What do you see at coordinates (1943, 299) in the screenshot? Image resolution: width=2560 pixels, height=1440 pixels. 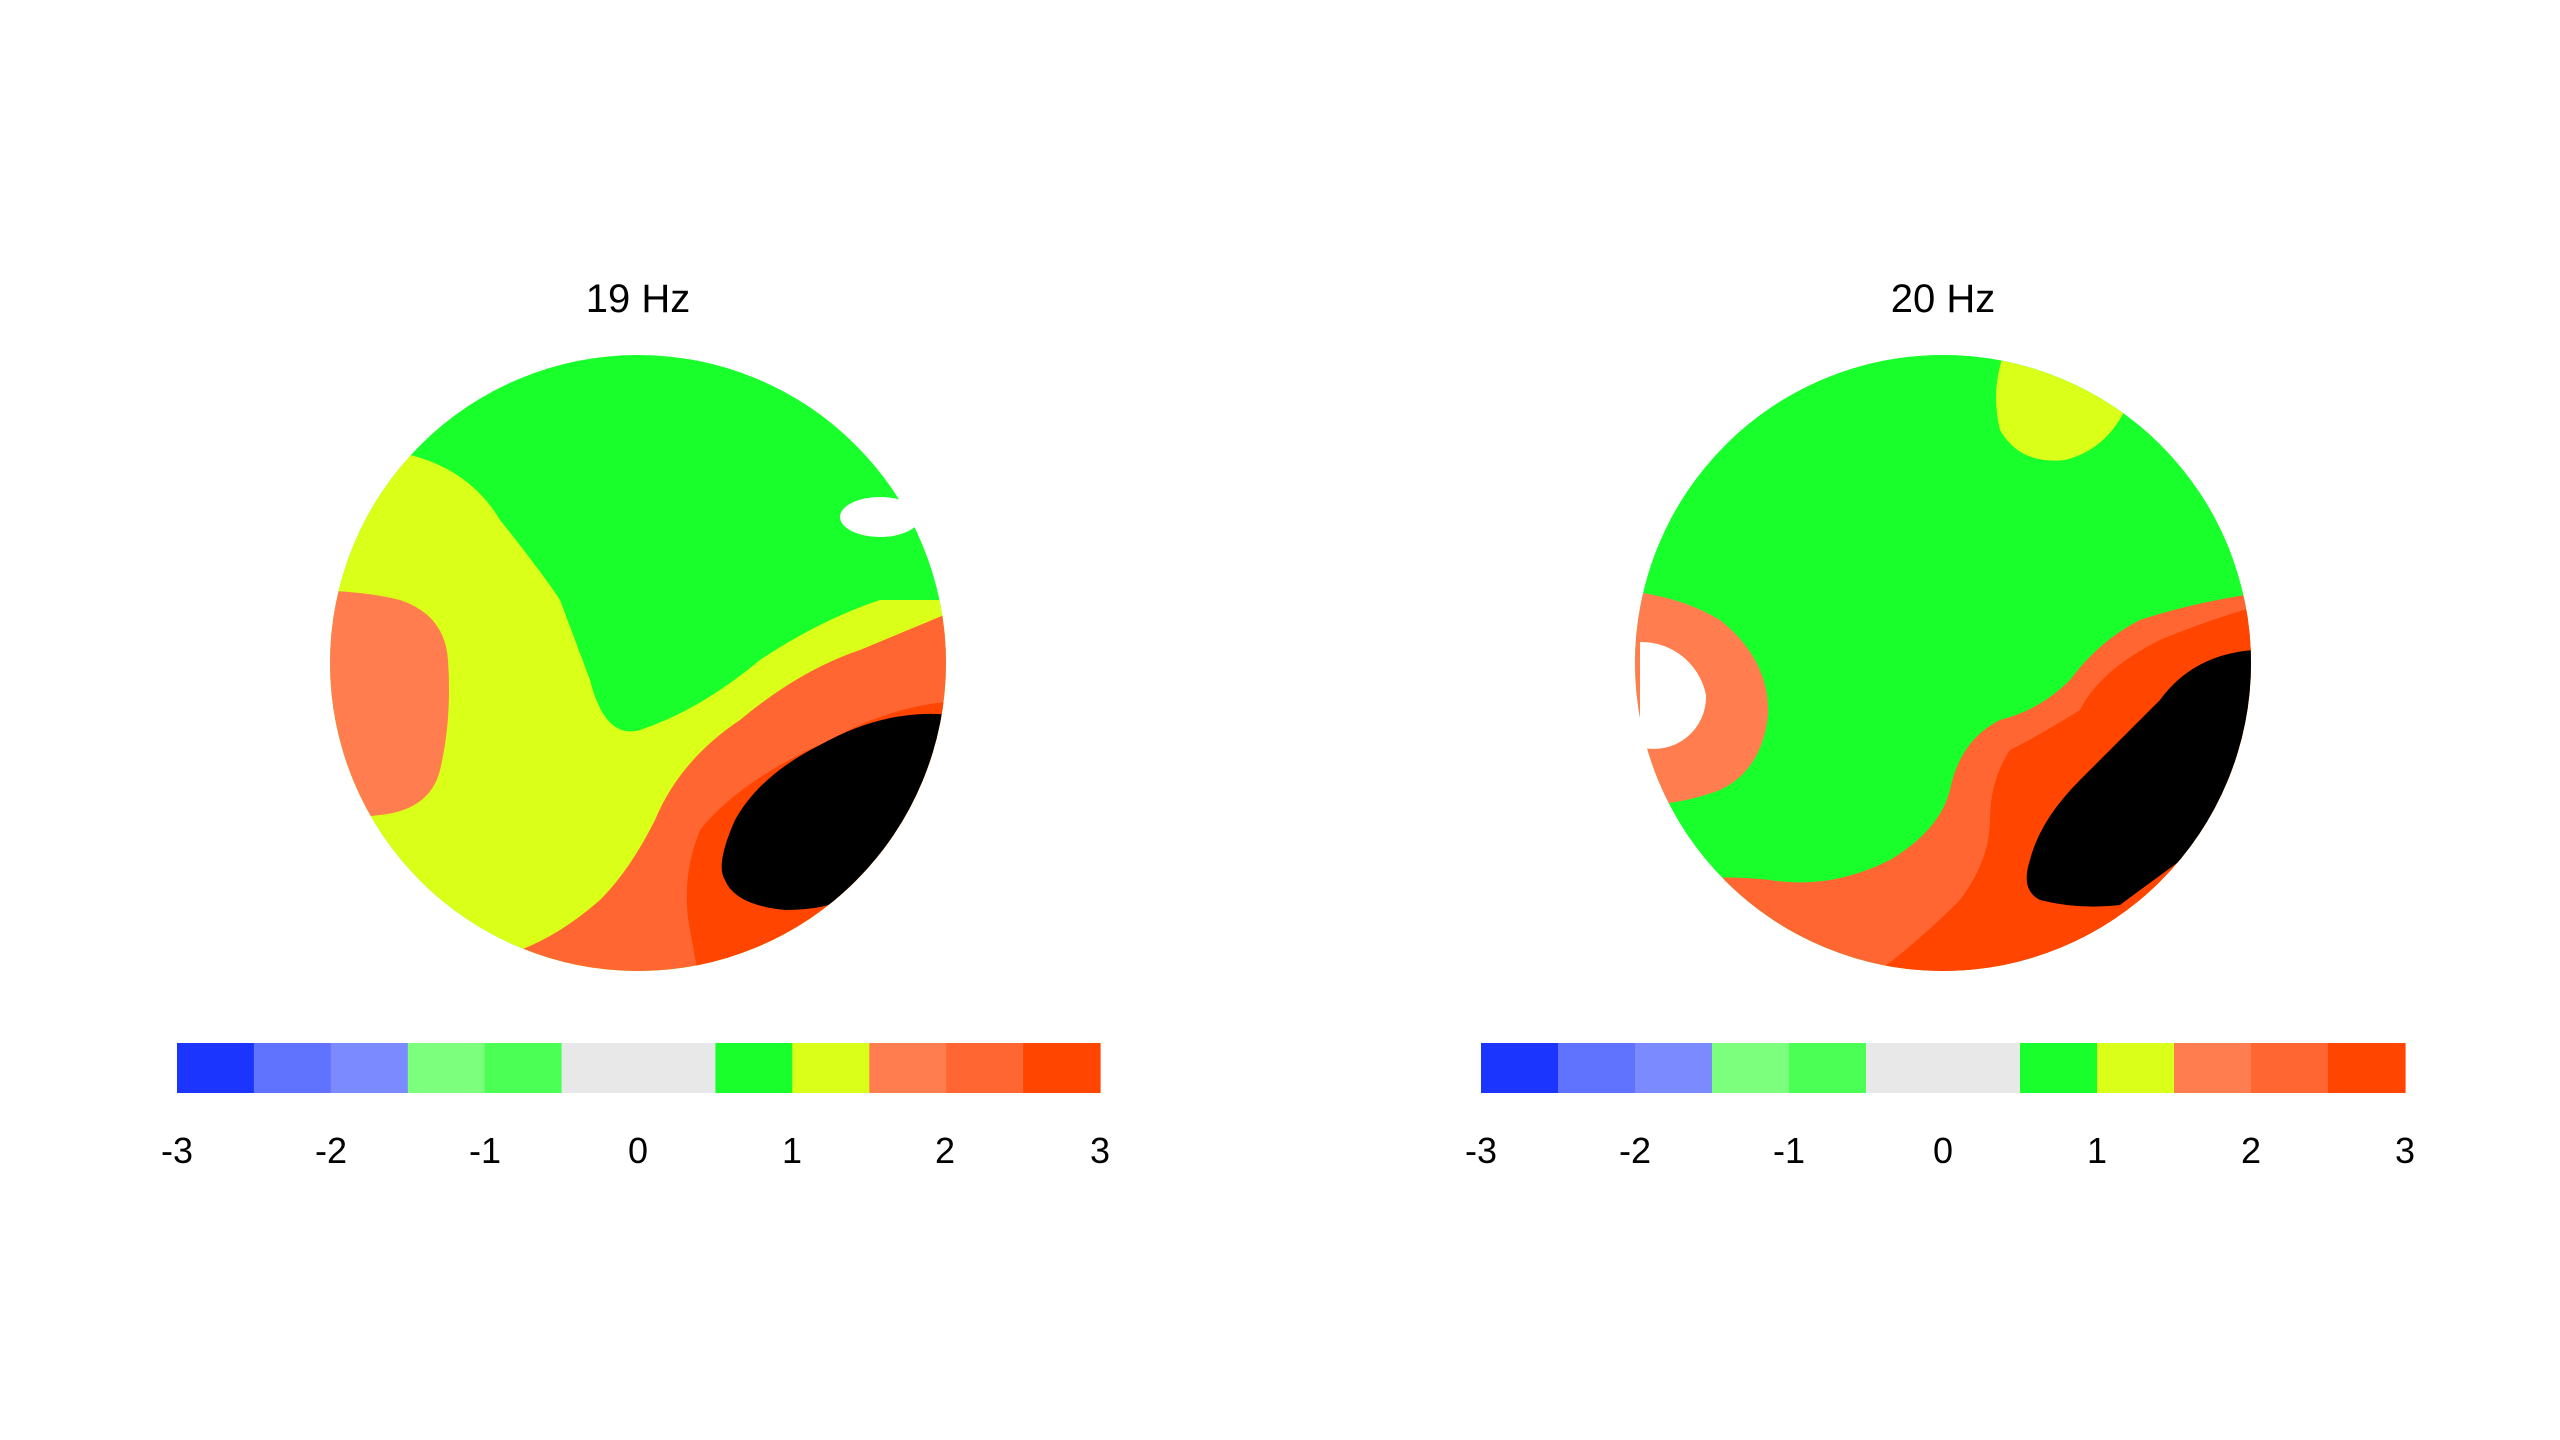 I see `chart-title-20hz: 20 Hz` at bounding box center [1943, 299].